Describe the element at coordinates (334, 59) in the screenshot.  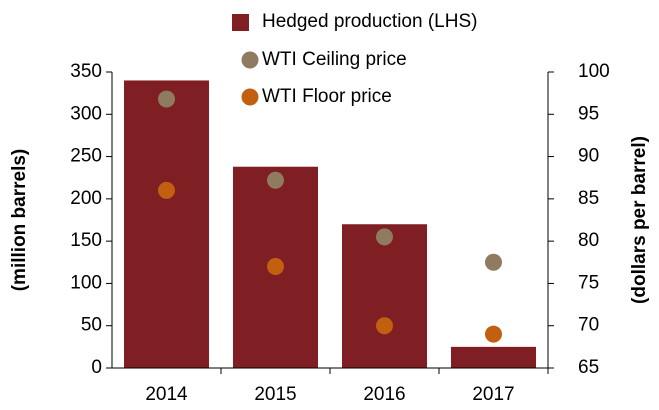
I see `legend-label: WTI Ceiling price` at that location.